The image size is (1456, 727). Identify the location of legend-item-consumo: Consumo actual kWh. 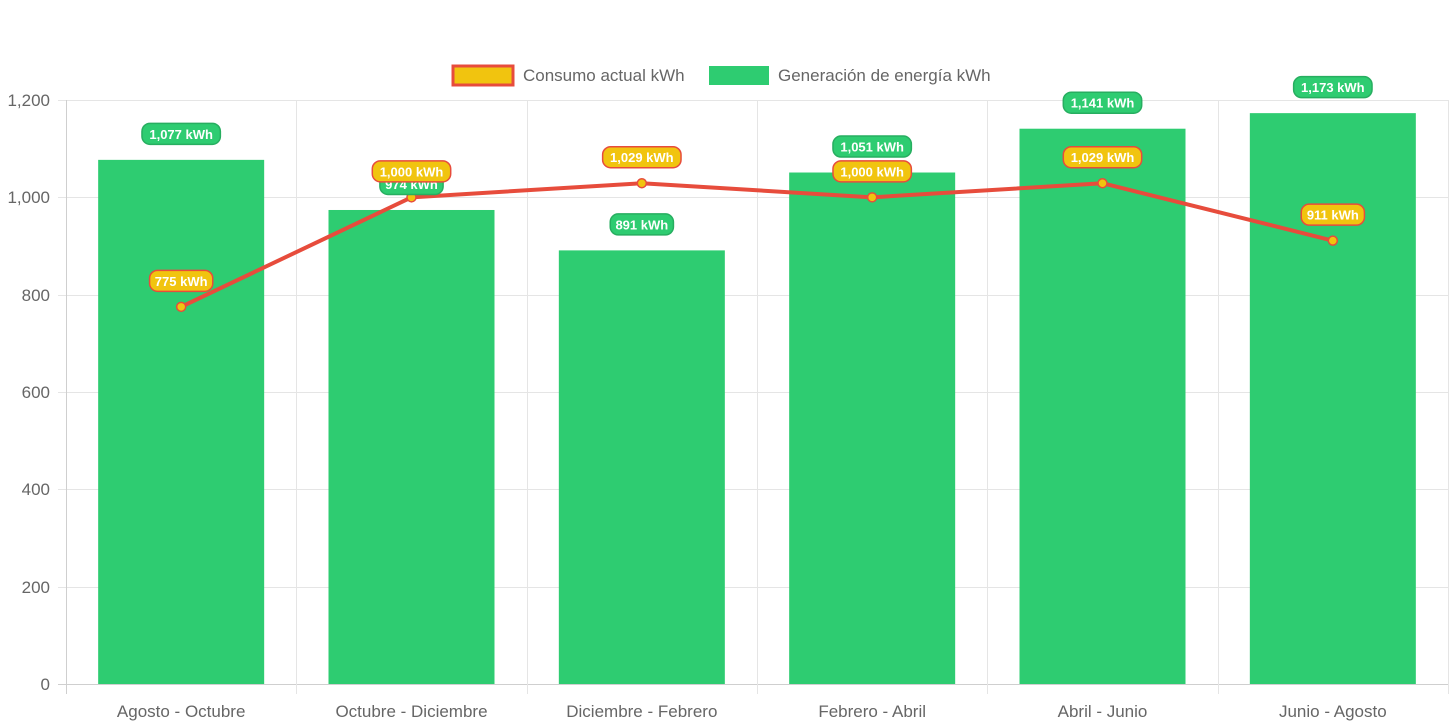
(568, 75).